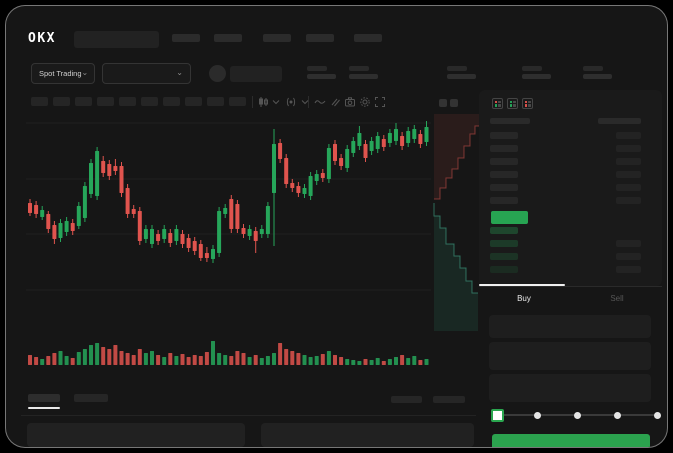 This screenshot has width=673, height=453. What do you see at coordinates (497, 415) in the screenshot?
I see `slider-handle` at bounding box center [497, 415].